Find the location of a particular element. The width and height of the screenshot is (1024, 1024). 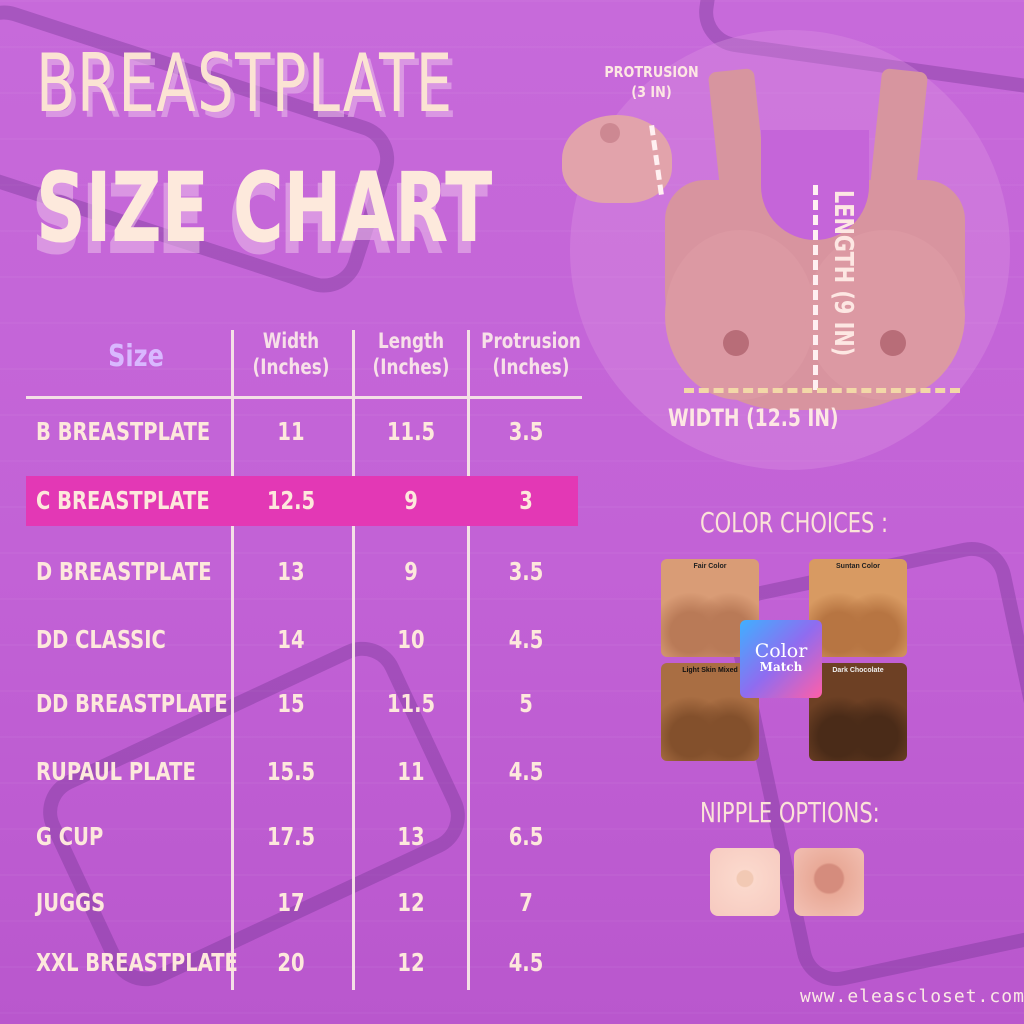

table-row: D BREASTPLATE 13 9 3.5 is located at coordinates (302, 572).